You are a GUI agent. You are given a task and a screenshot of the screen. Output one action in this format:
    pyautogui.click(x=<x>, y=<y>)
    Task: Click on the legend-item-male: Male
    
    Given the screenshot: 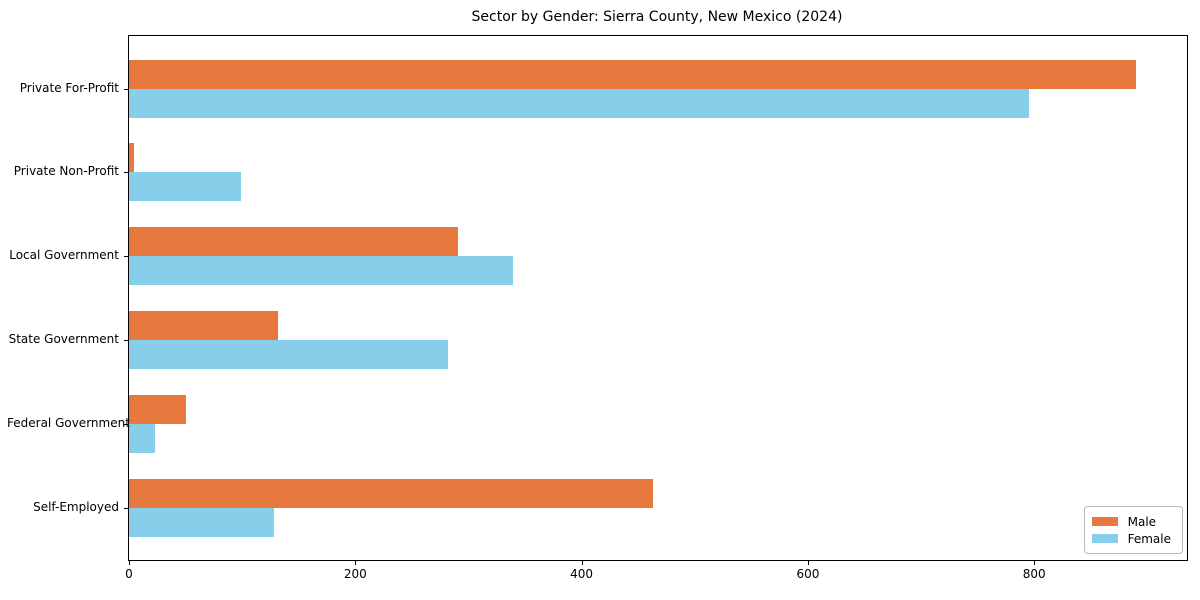 What is the action you would take?
    pyautogui.click(x=1131, y=521)
    